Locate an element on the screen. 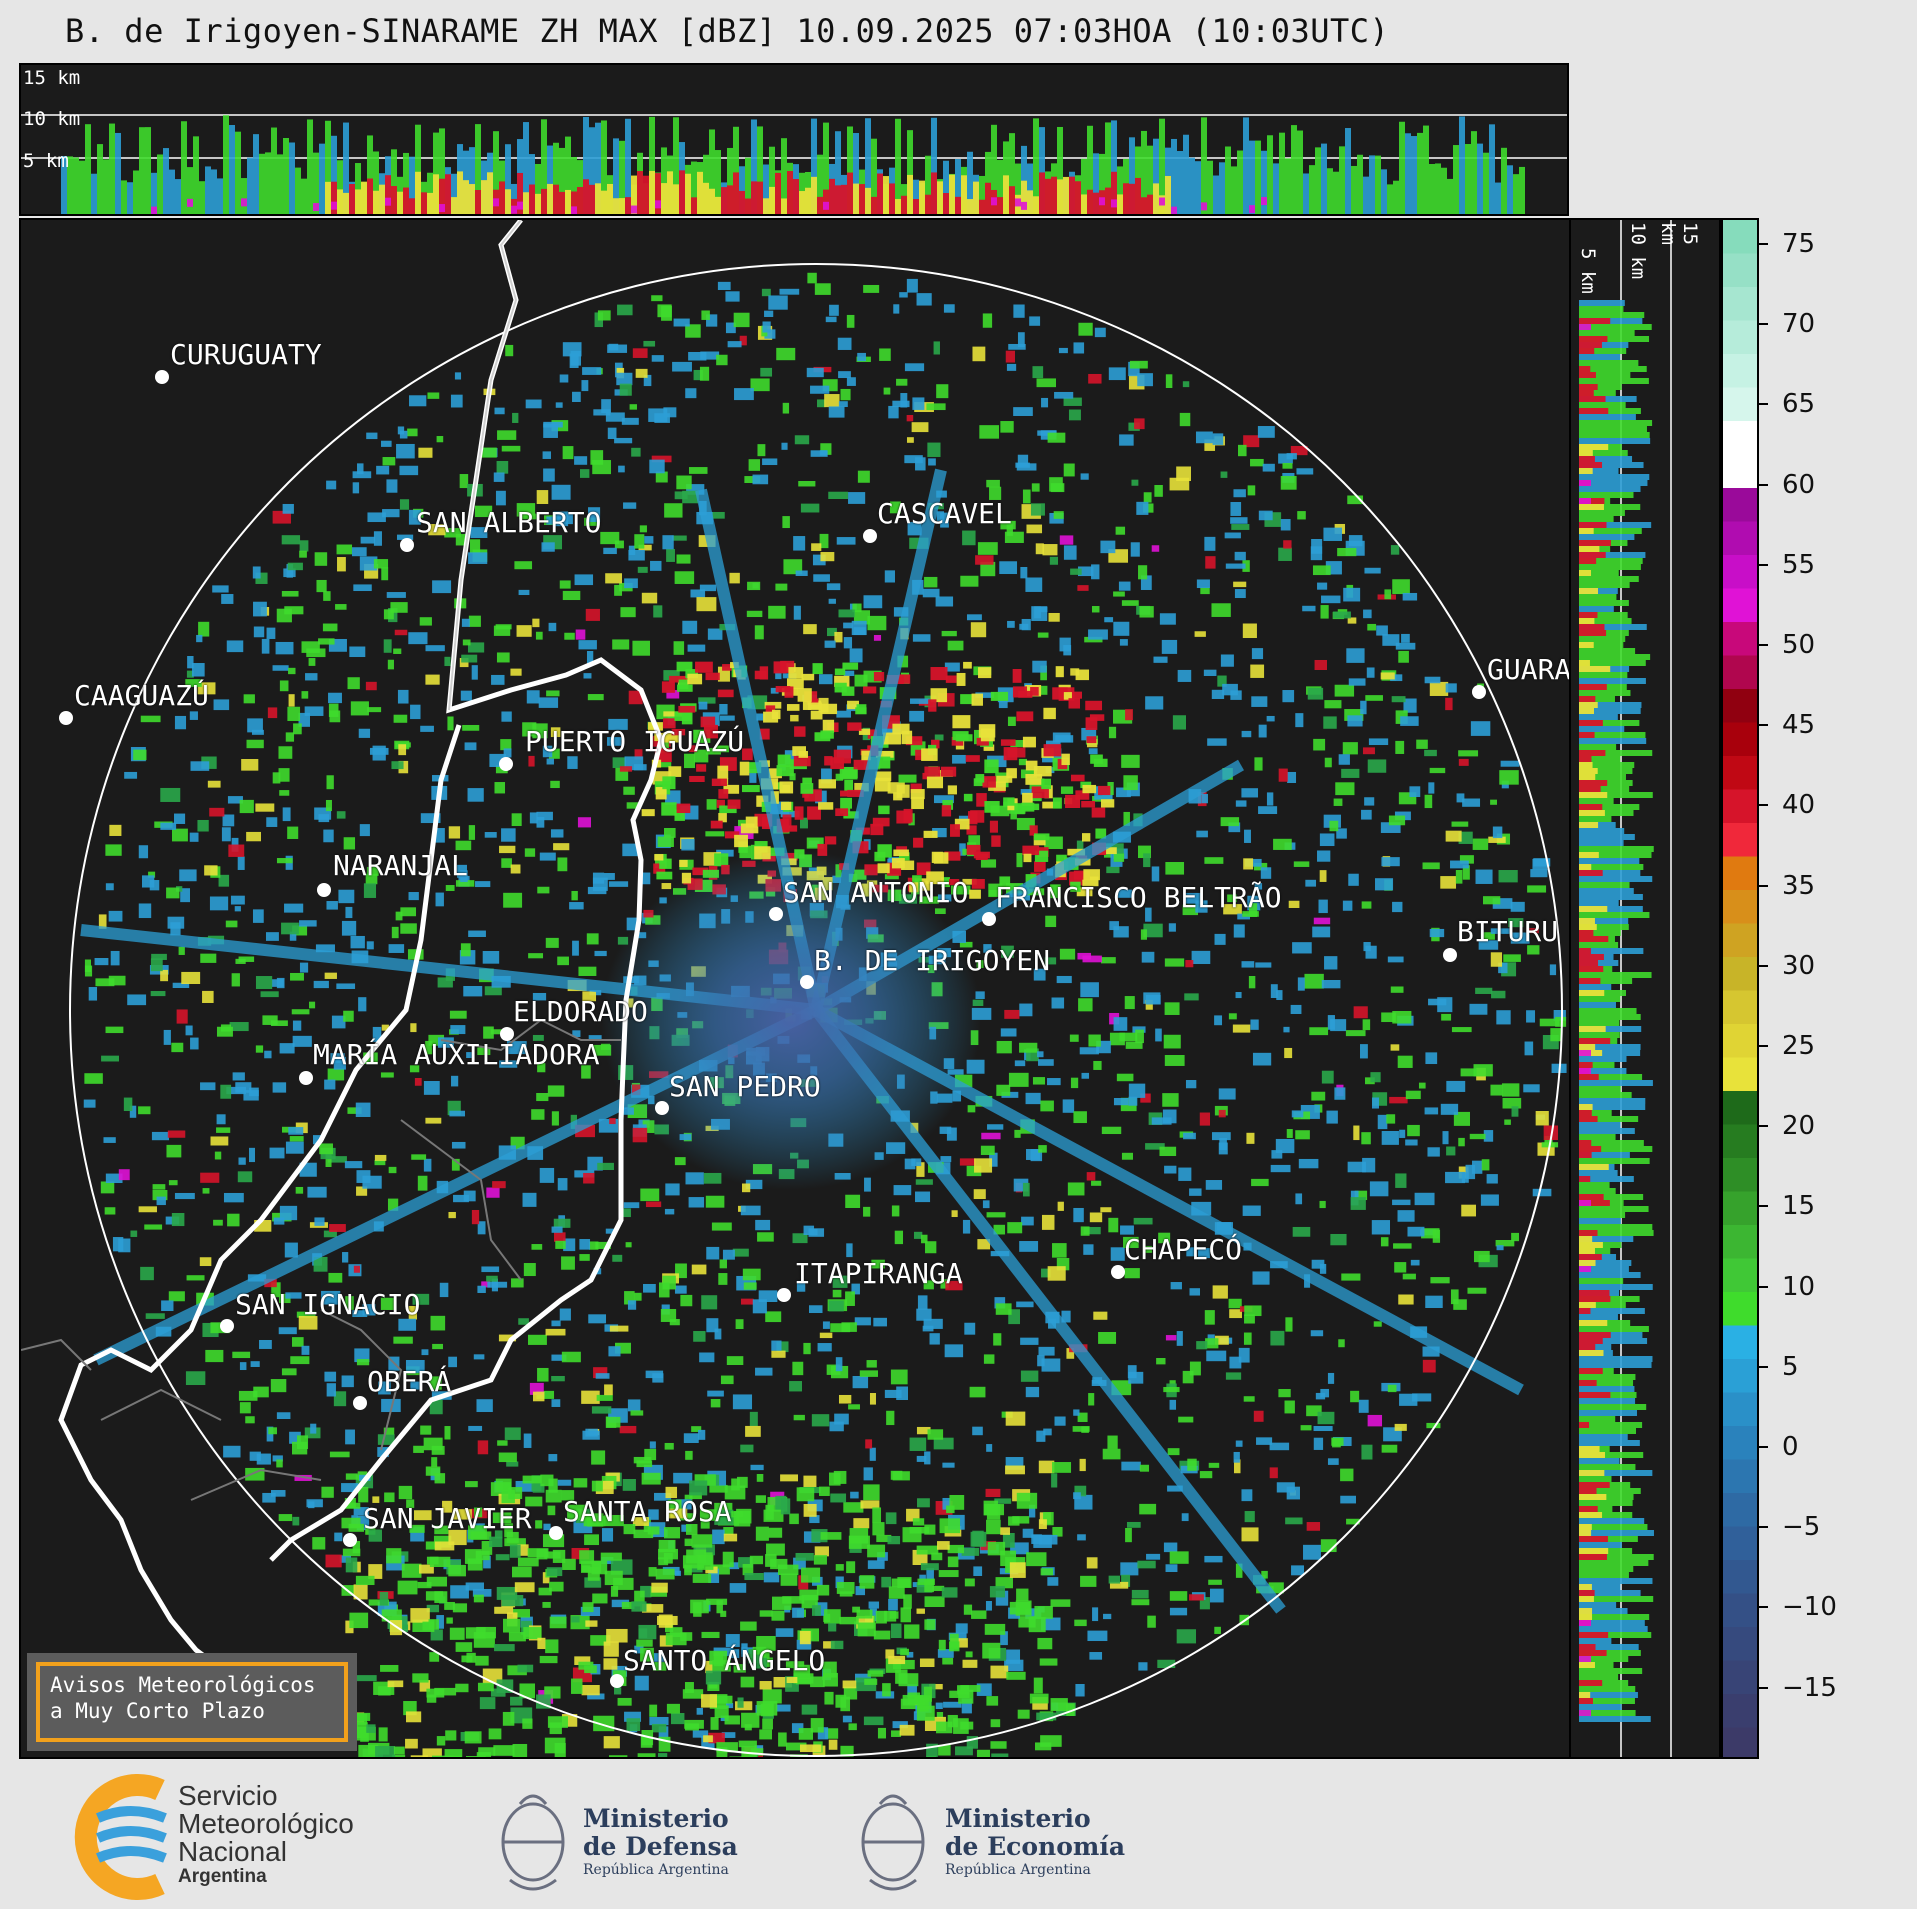 This screenshot has height=1909, width=1917. city-label-santo-angelo: SANTO ÁNGELO is located at coordinates (724, 1660).